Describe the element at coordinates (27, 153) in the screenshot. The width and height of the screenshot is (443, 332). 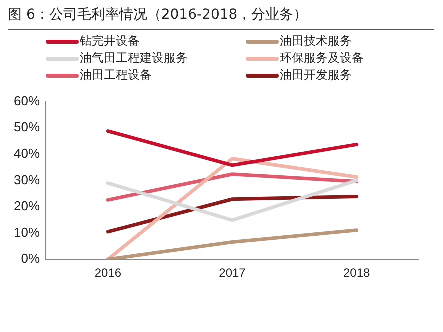
I see `y-tick-label: 40%` at that location.